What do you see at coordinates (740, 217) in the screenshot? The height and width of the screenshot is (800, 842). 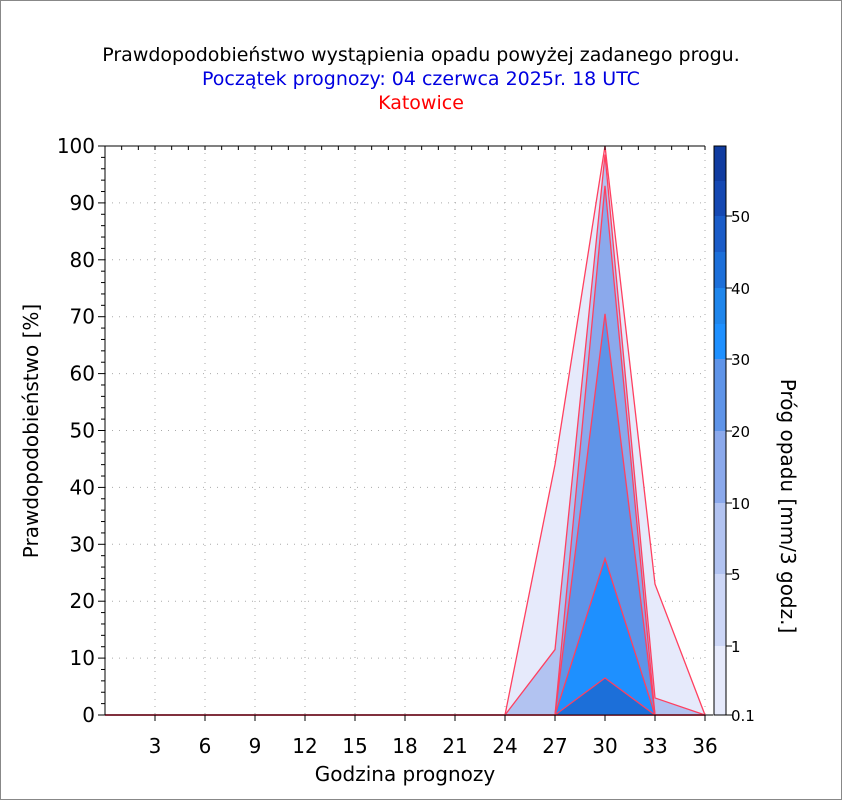 I see `colorbar-tick-label: 50` at bounding box center [740, 217].